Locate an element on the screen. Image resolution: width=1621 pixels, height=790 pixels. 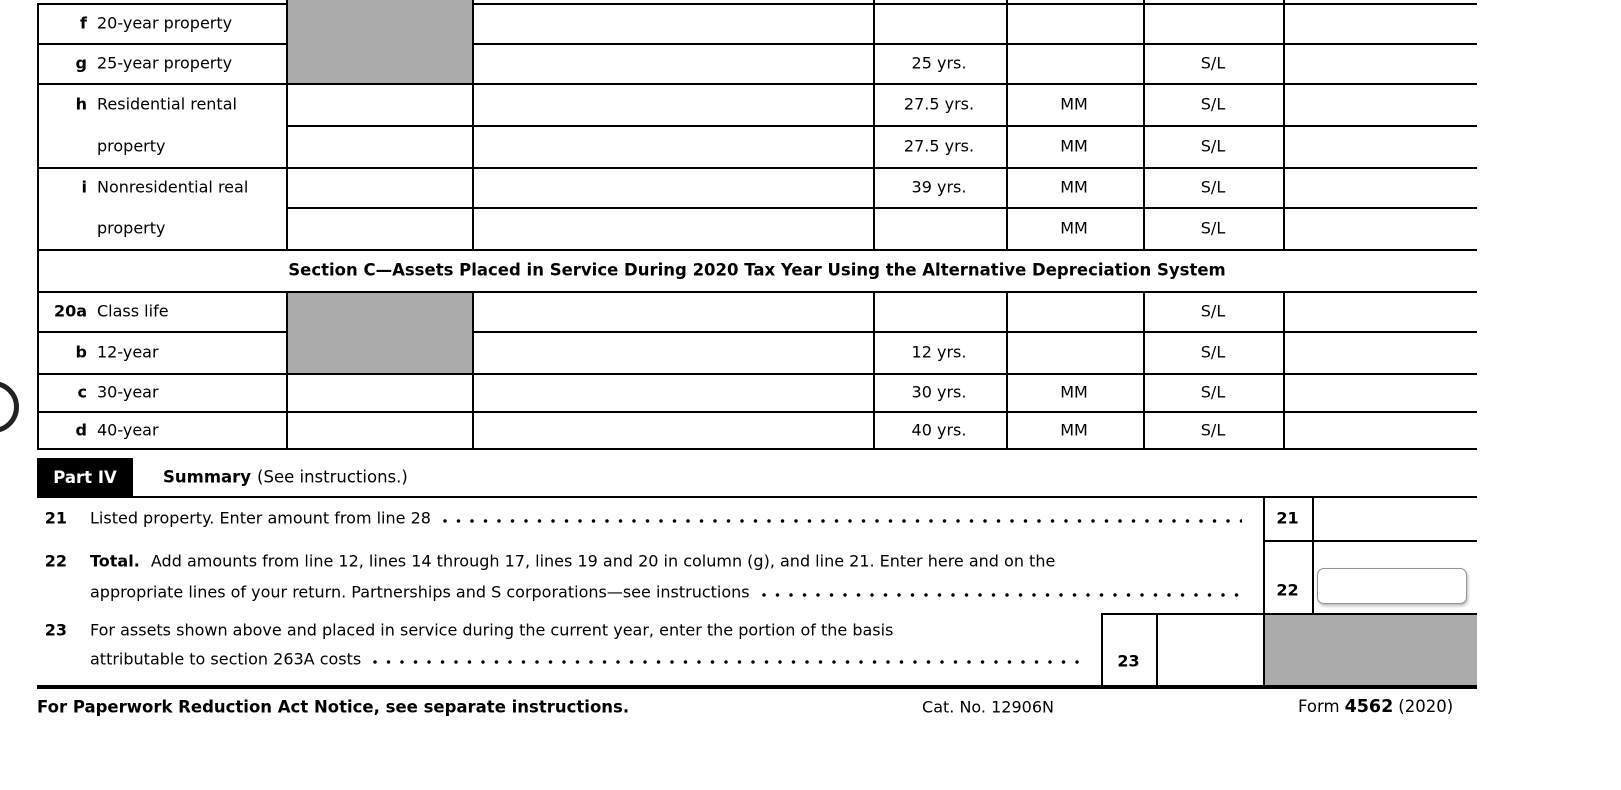
shaded-cell-column-b-rows-f-g is located at coordinates (379, 41).